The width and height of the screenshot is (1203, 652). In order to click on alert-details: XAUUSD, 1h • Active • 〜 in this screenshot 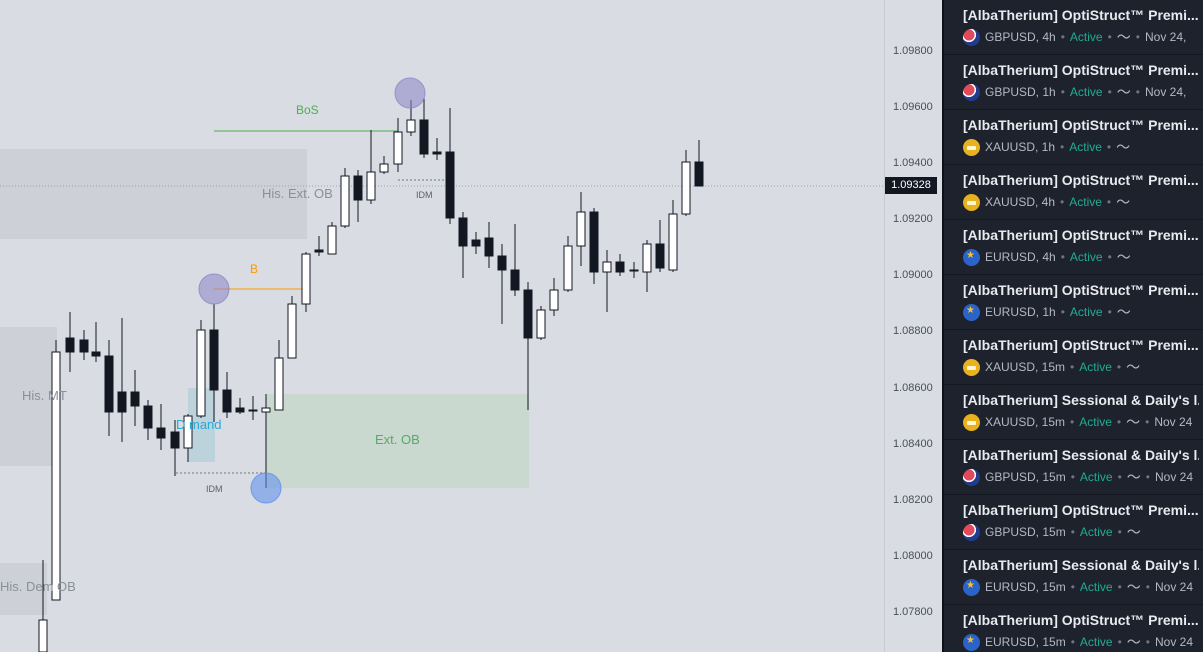, I will do `click(1083, 147)`.